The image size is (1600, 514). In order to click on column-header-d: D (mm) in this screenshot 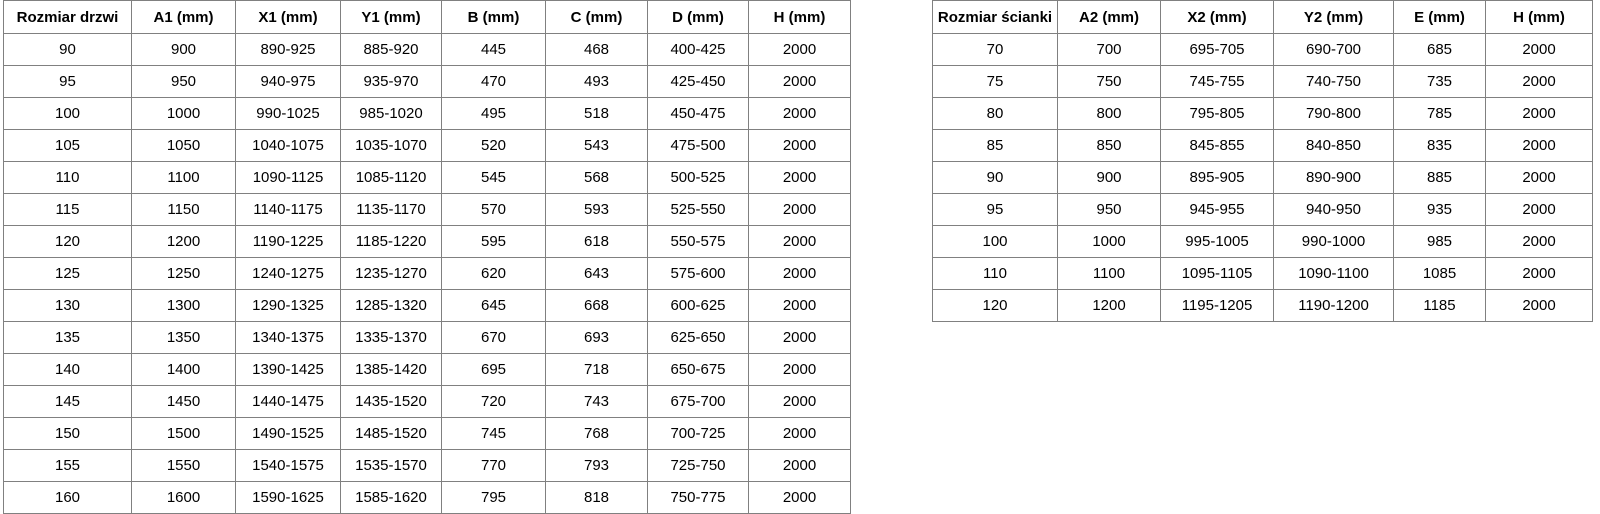, I will do `click(698, 17)`.